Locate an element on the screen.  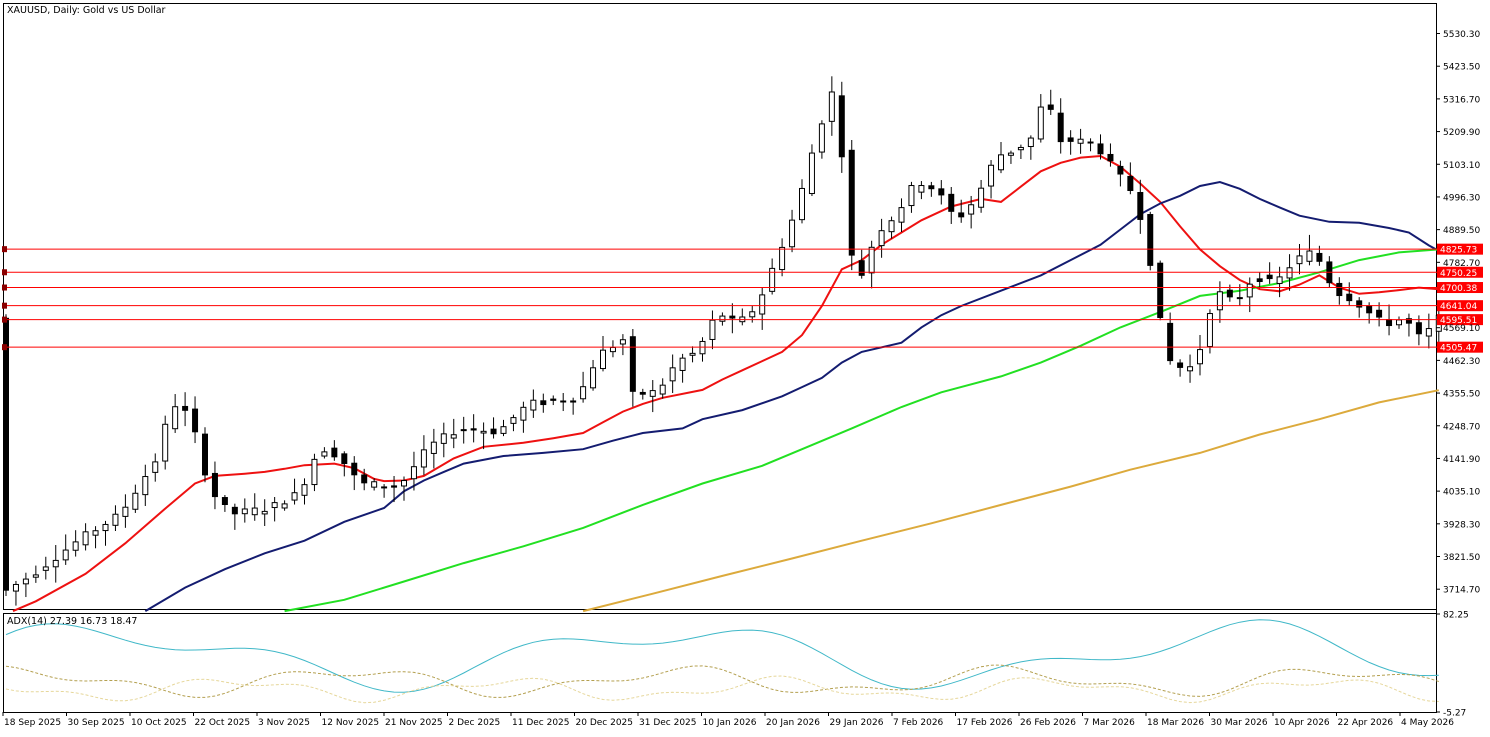
chart-title: XAUUSD, Daily: Gold vs US Dollar is located at coordinates (86, 10).